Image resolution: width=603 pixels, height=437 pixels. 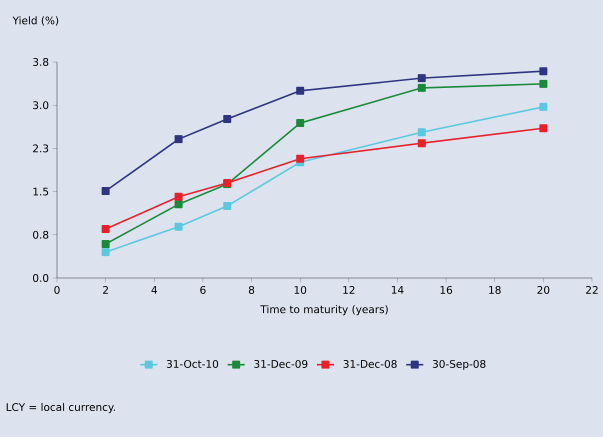 What do you see at coordinates (40, 192) in the screenshot?
I see `y-tick-label: 1.5` at bounding box center [40, 192].